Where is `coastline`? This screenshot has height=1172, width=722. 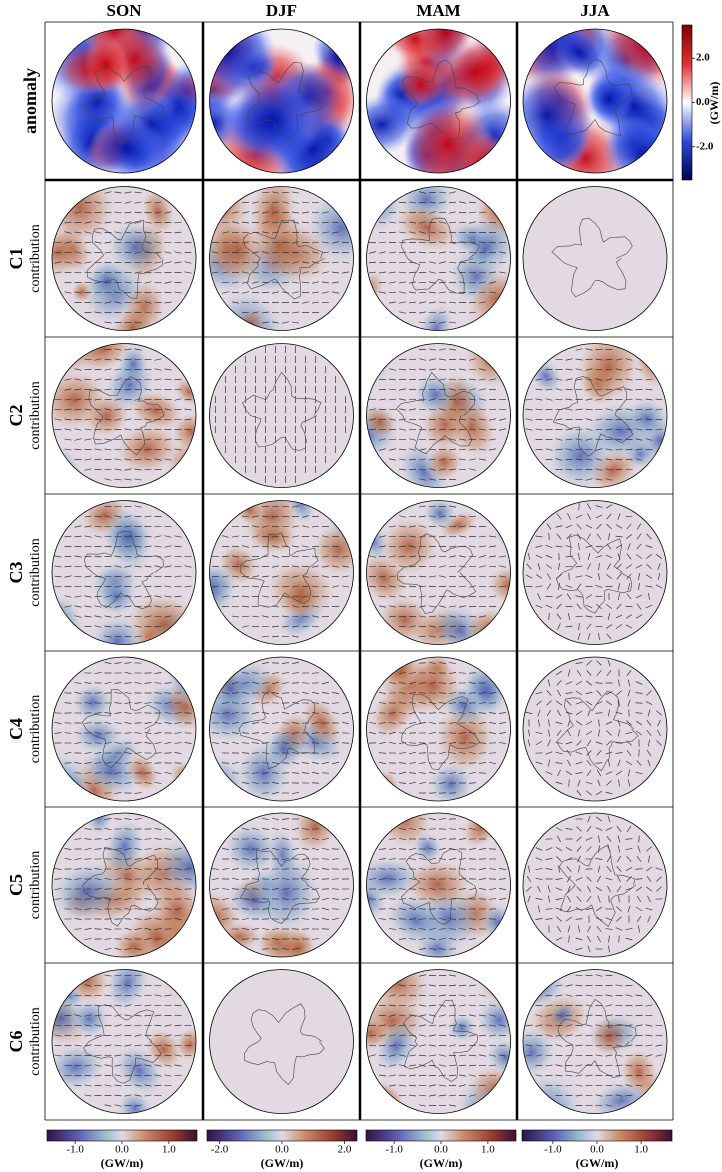
coastline is located at coordinates (282, 411).